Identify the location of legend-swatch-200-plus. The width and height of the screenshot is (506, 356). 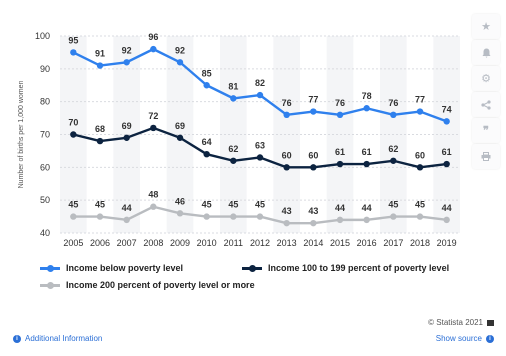
(50, 285).